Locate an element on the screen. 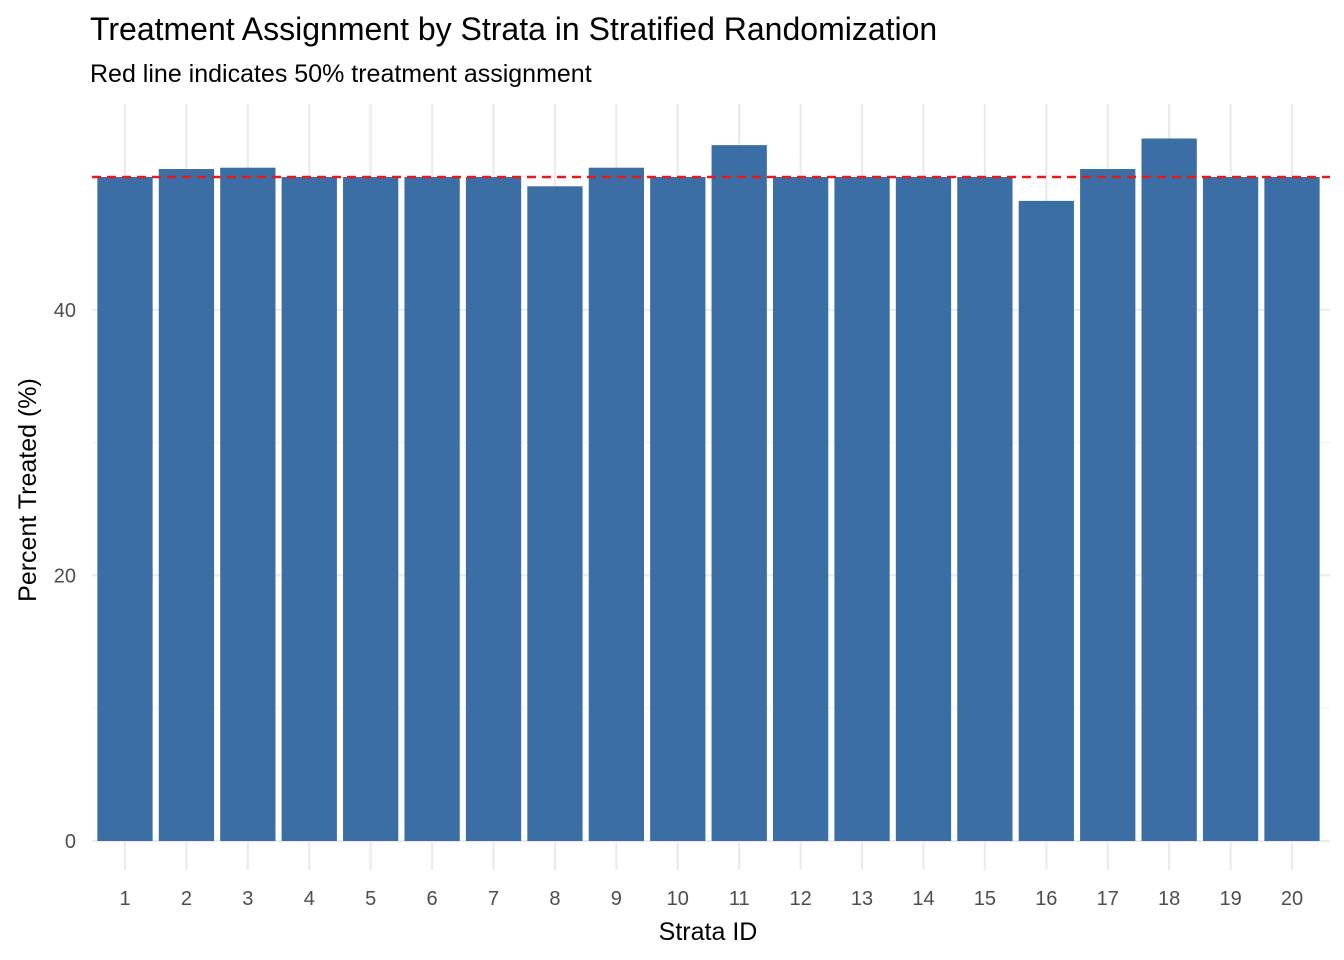 This screenshot has width=1344, height=960. x-tick-label: 6 is located at coordinates (432, 899).